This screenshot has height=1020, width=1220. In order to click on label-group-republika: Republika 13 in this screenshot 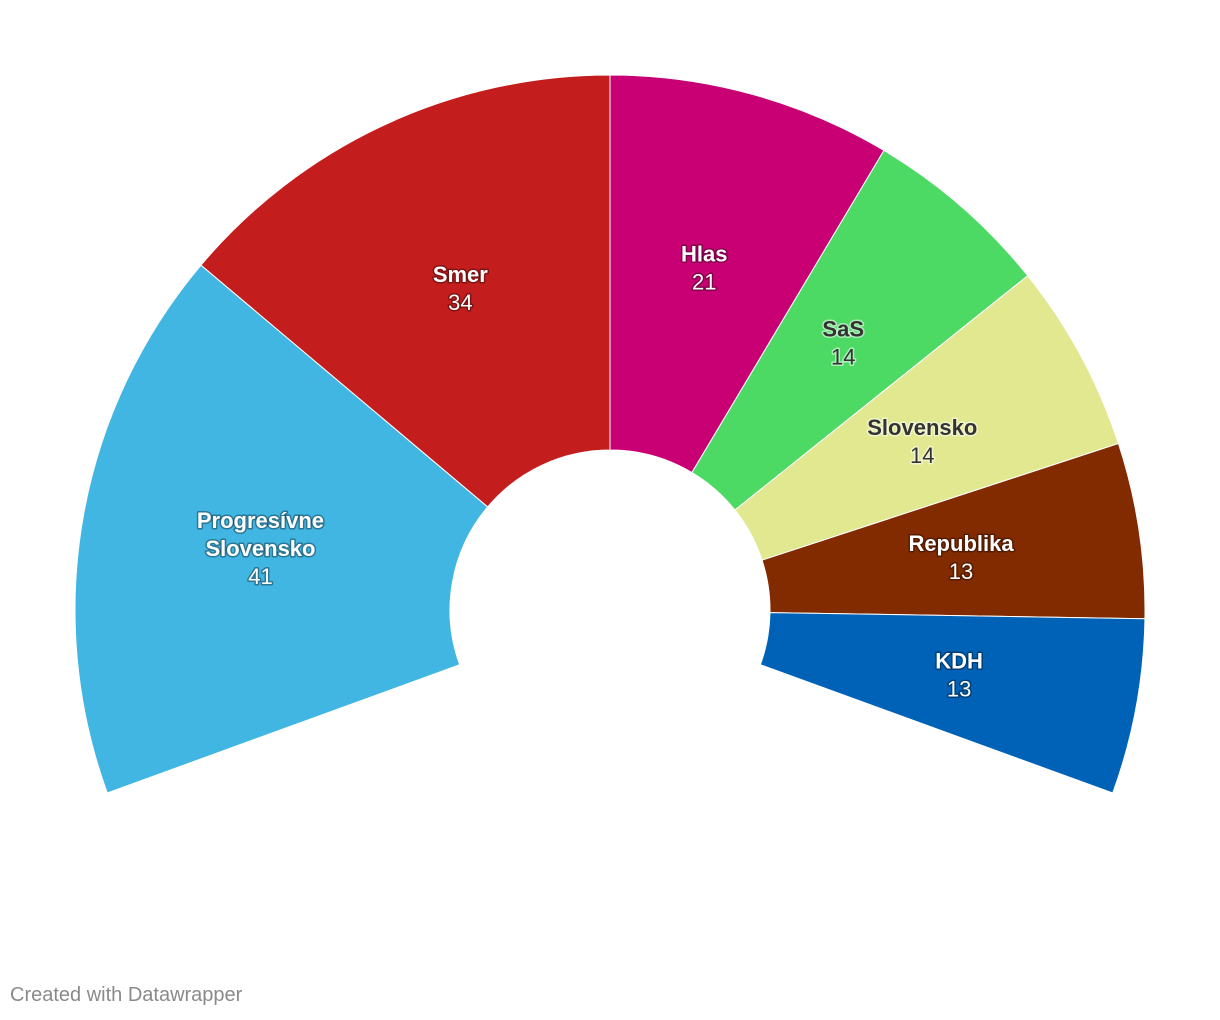, I will do `click(961, 557)`.